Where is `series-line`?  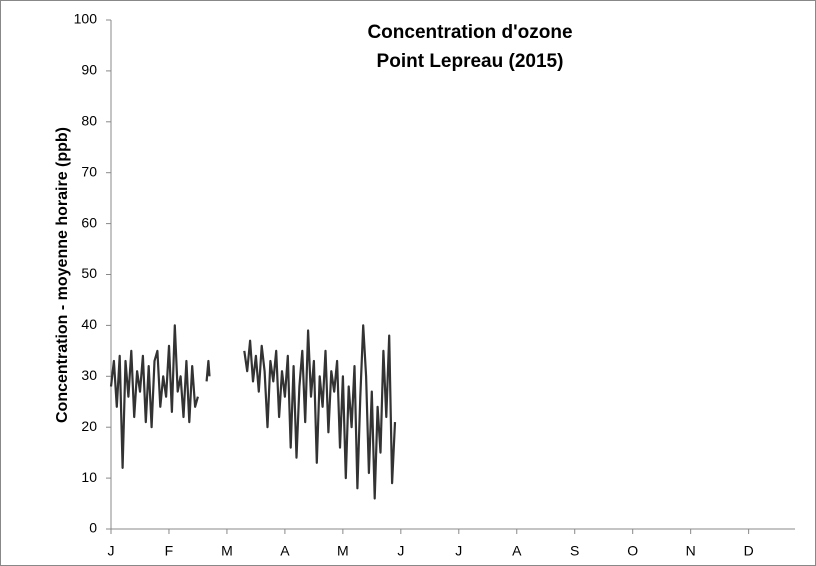 series-line is located at coordinates (253, 412).